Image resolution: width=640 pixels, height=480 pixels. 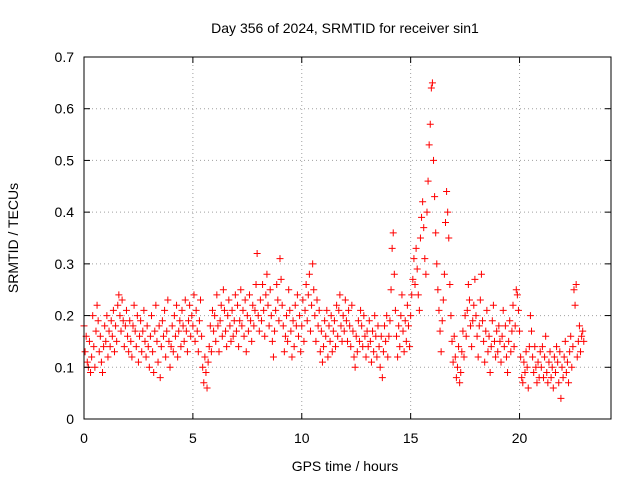 What do you see at coordinates (65, 160) in the screenshot?
I see `y-tick-label: 0.5` at bounding box center [65, 160].